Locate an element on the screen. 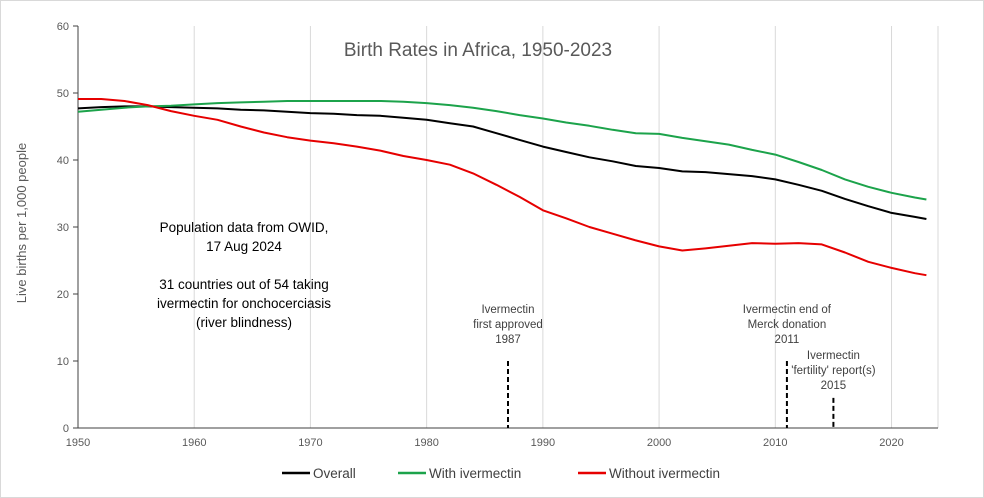 This screenshot has height=498, width=984. annotation-label: 2011 is located at coordinates (787, 340).